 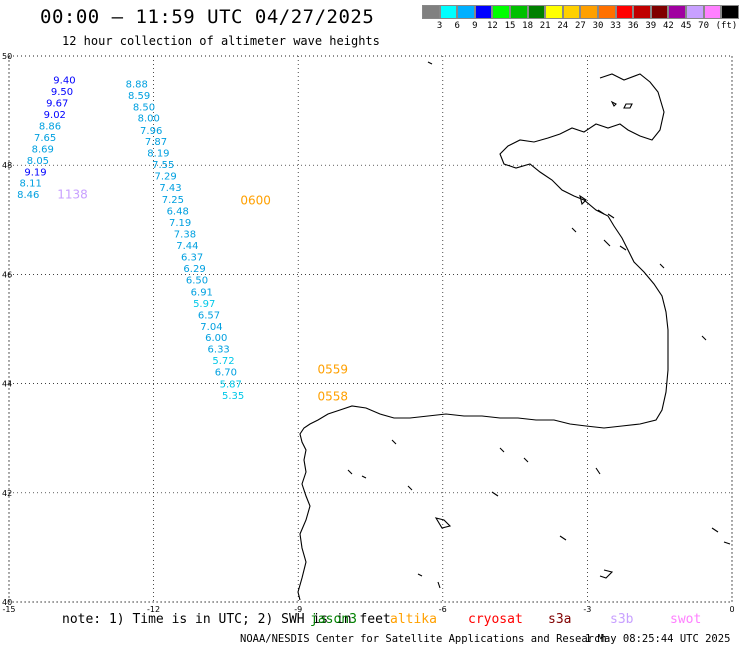 What do you see at coordinates (43, 149) in the screenshot?
I see `wave-height-label: 8.69` at bounding box center [43, 149].